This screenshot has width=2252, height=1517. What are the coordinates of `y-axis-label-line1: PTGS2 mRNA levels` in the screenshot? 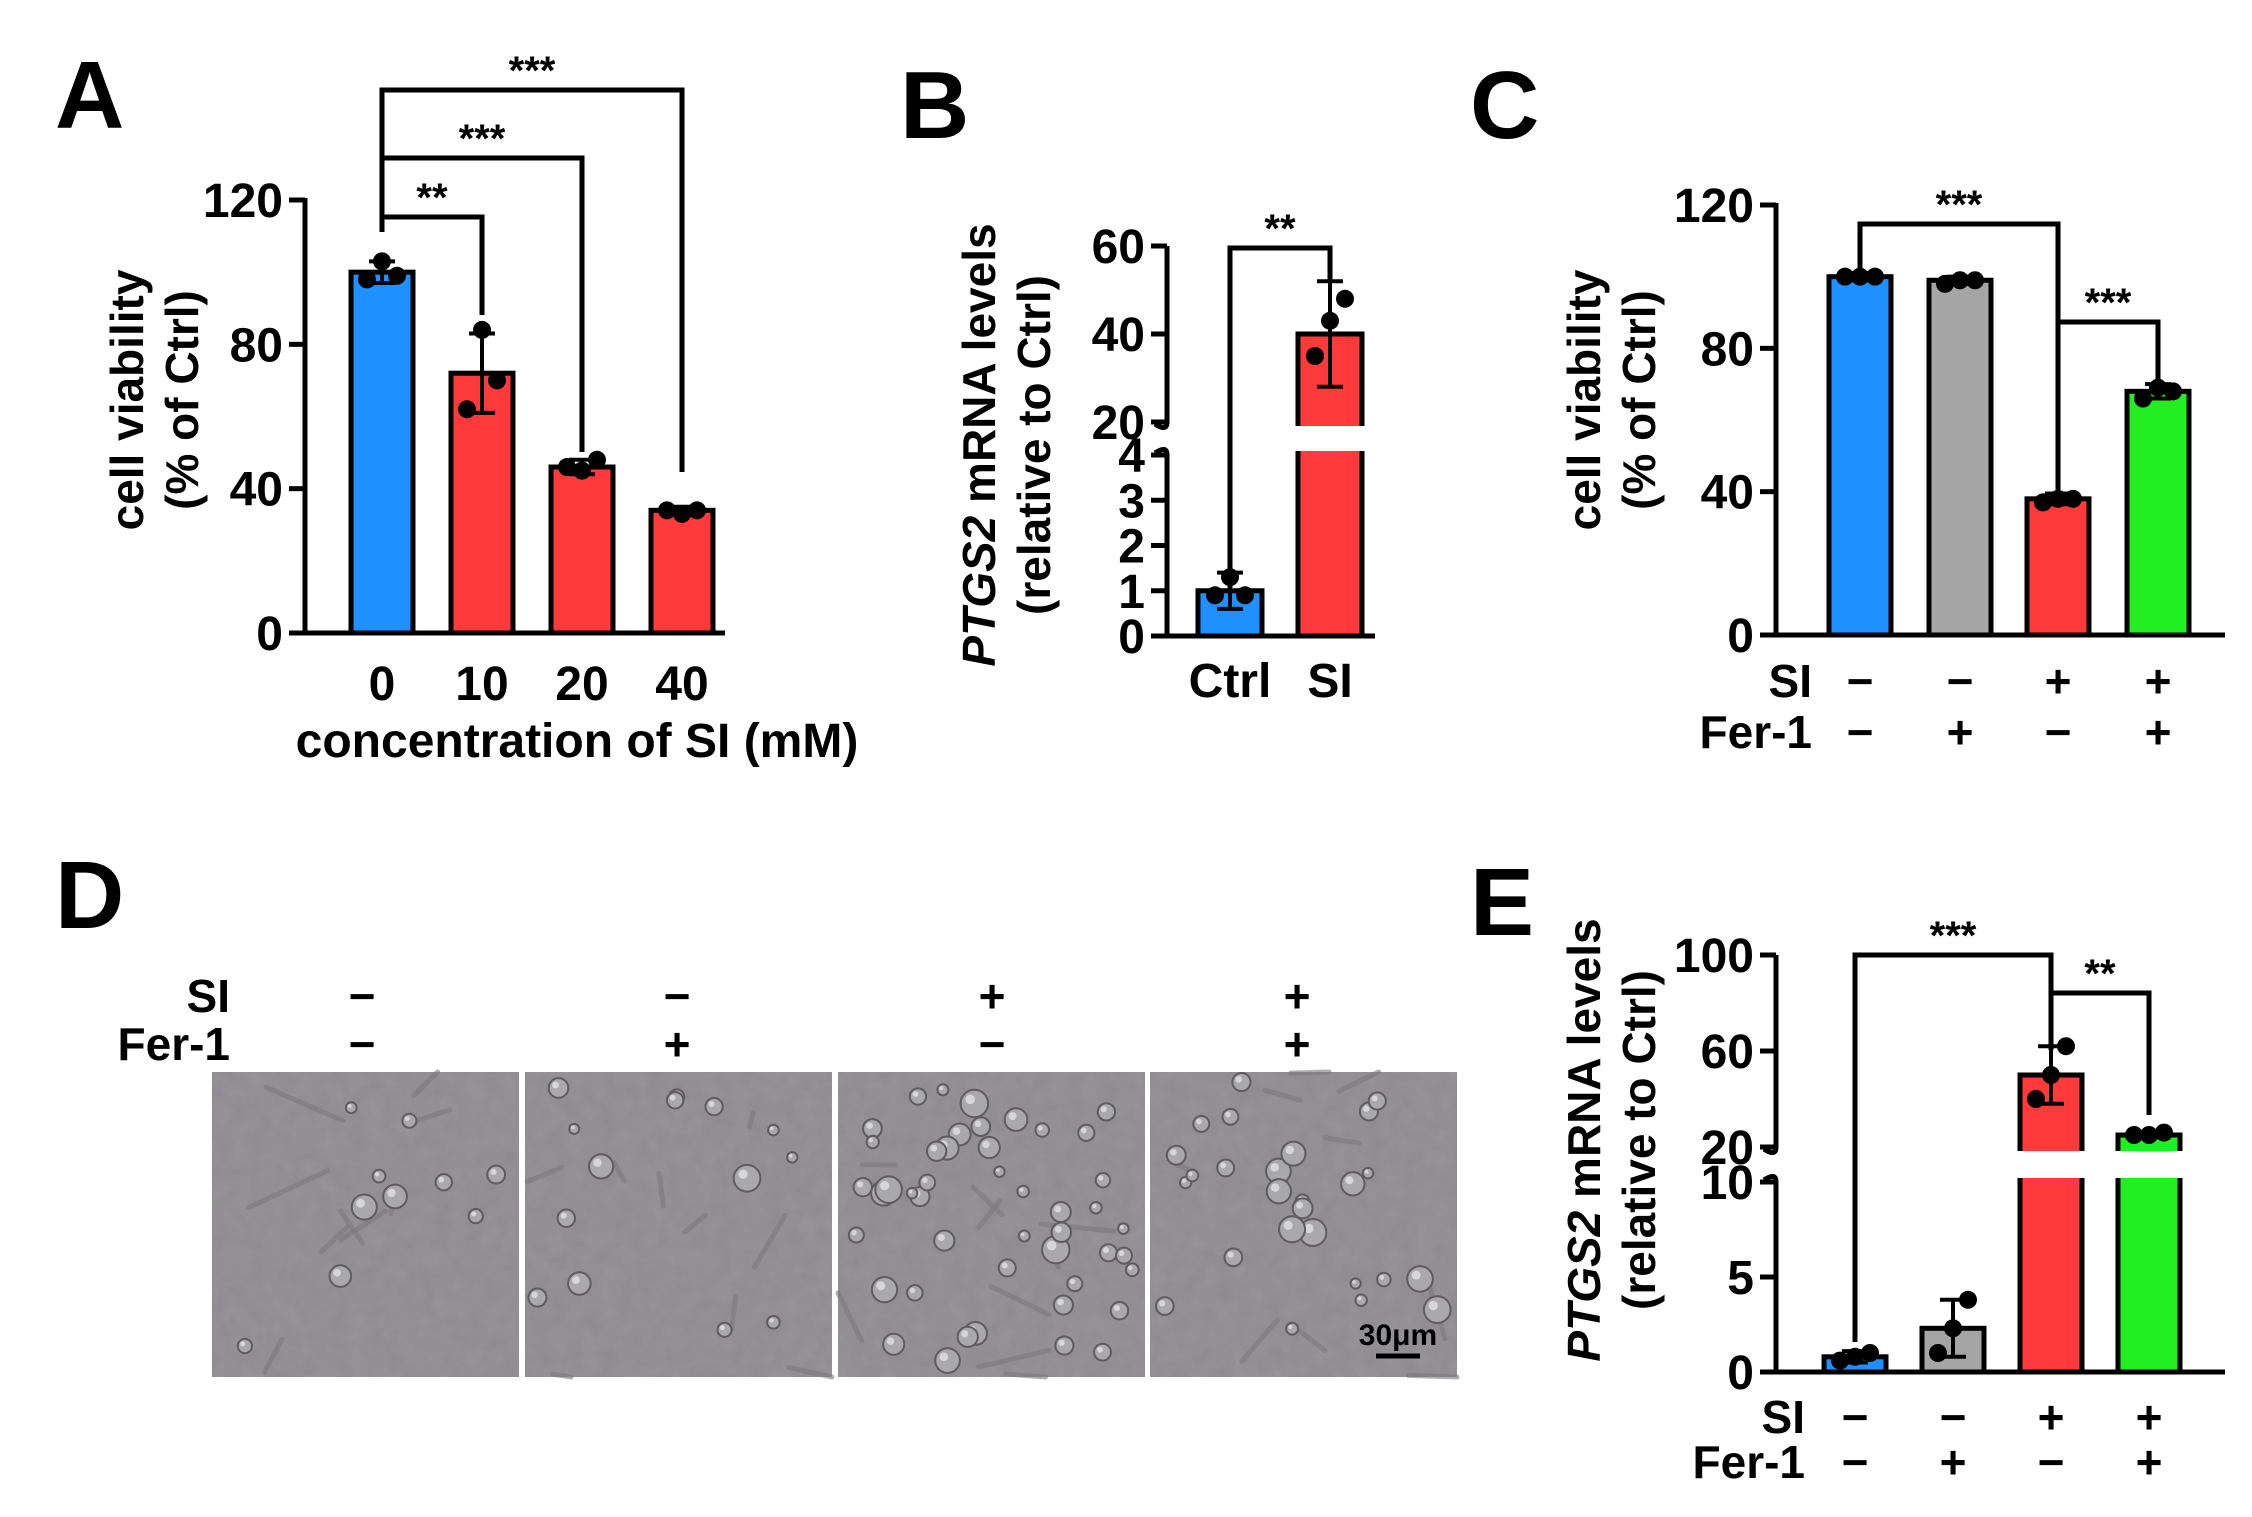 It's located at (1584, 1139).